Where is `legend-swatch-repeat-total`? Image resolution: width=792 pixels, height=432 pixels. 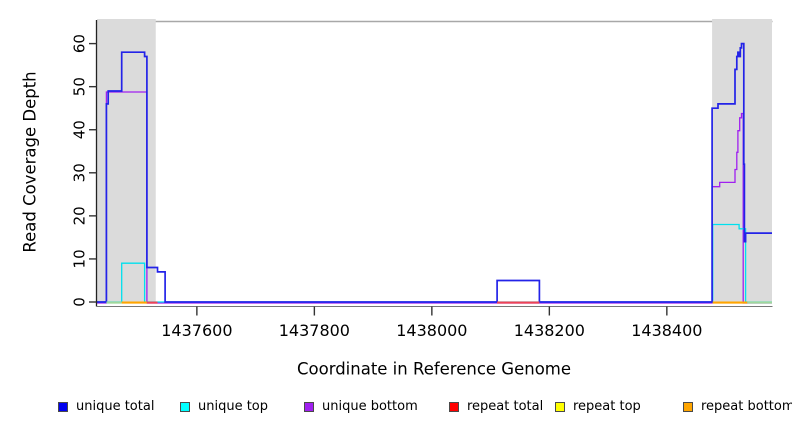 legend-swatch-repeat-total is located at coordinates (454, 407).